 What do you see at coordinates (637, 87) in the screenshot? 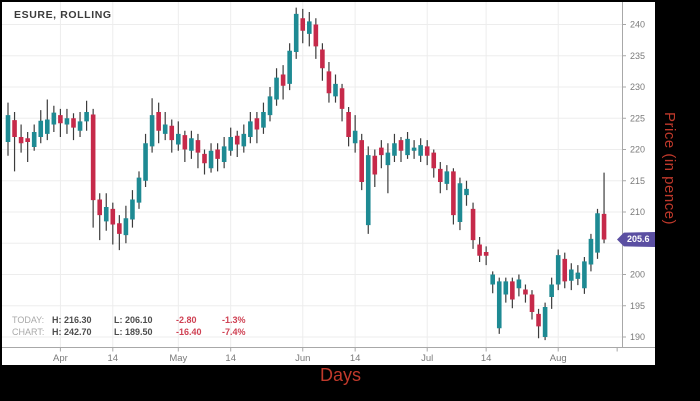
I see `y-tick-label: 230` at bounding box center [637, 87].